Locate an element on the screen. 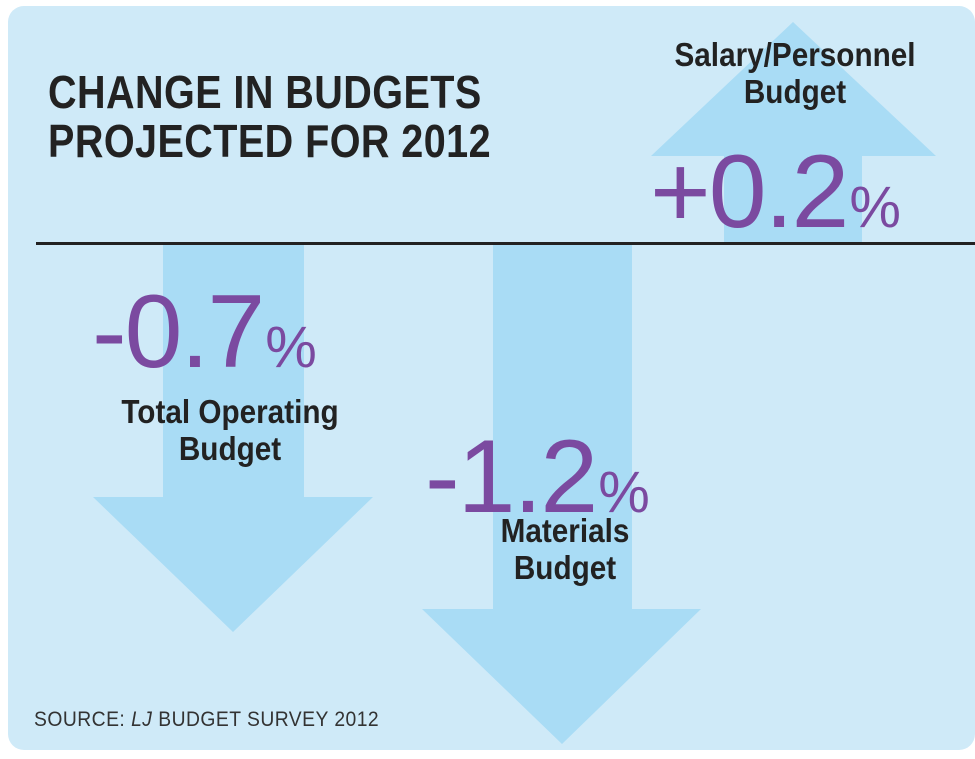  value-materials-number: -1.2 is located at coordinates (511, 477).